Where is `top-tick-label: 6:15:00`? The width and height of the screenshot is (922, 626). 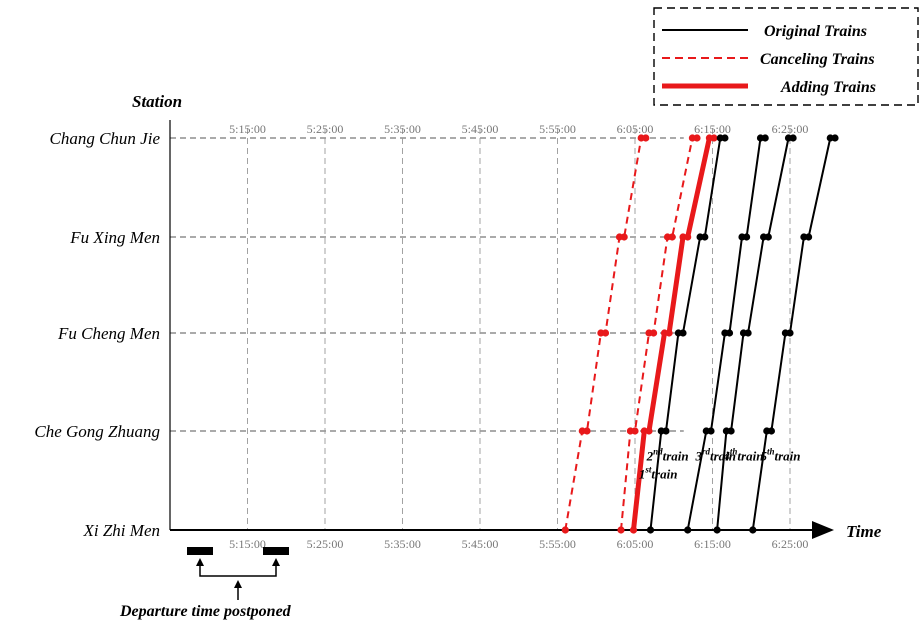 top-tick-label: 6:15:00 is located at coordinates (712, 129).